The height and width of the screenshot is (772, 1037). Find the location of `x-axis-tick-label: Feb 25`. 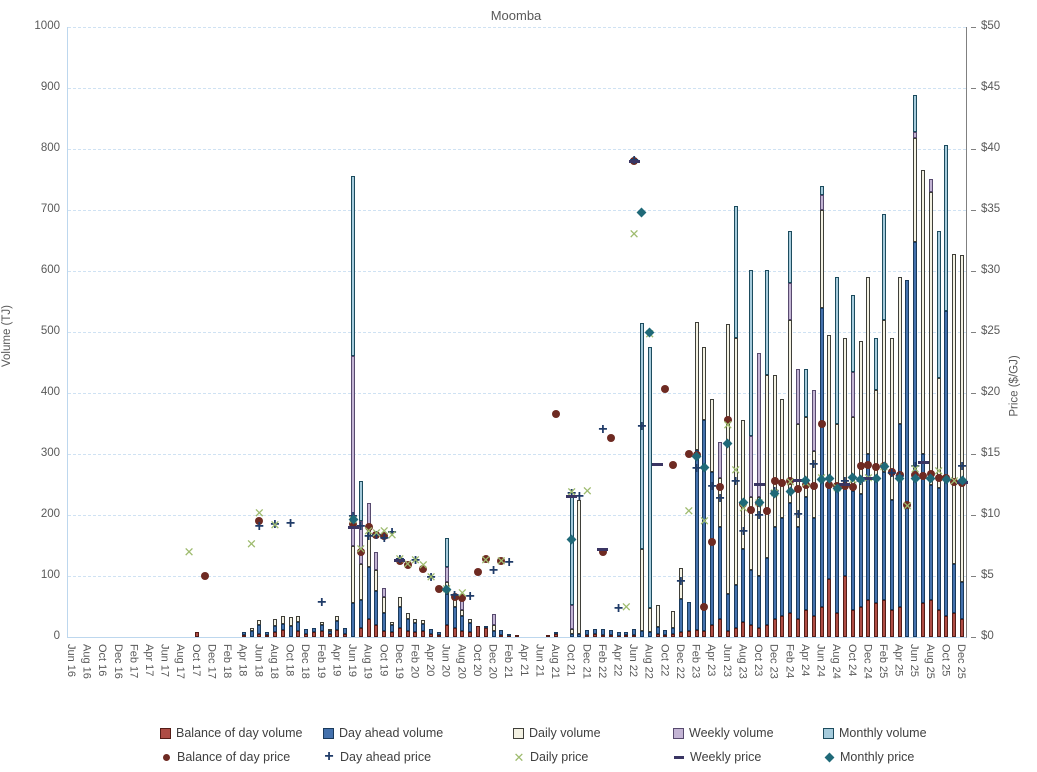

x-axis-tick-label: Feb 25 is located at coordinates (883, 661).